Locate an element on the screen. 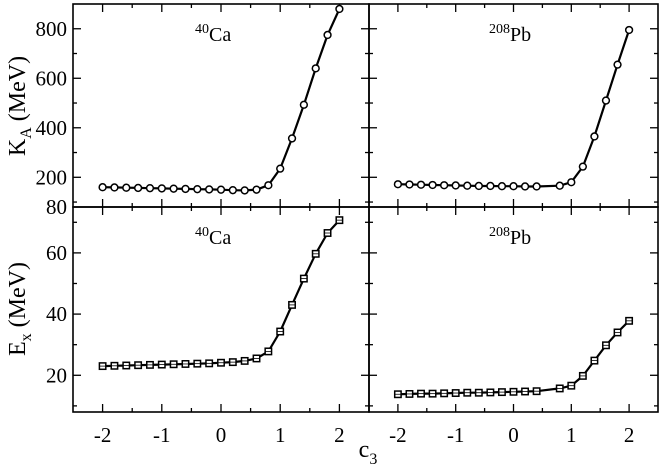  y-tick-label: 600 is located at coordinates (52, 78).